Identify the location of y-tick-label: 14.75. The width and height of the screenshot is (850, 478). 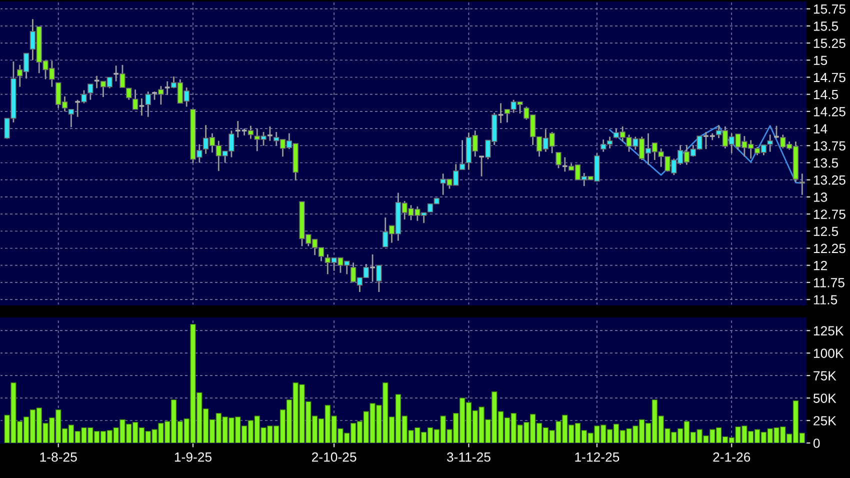
(830, 77).